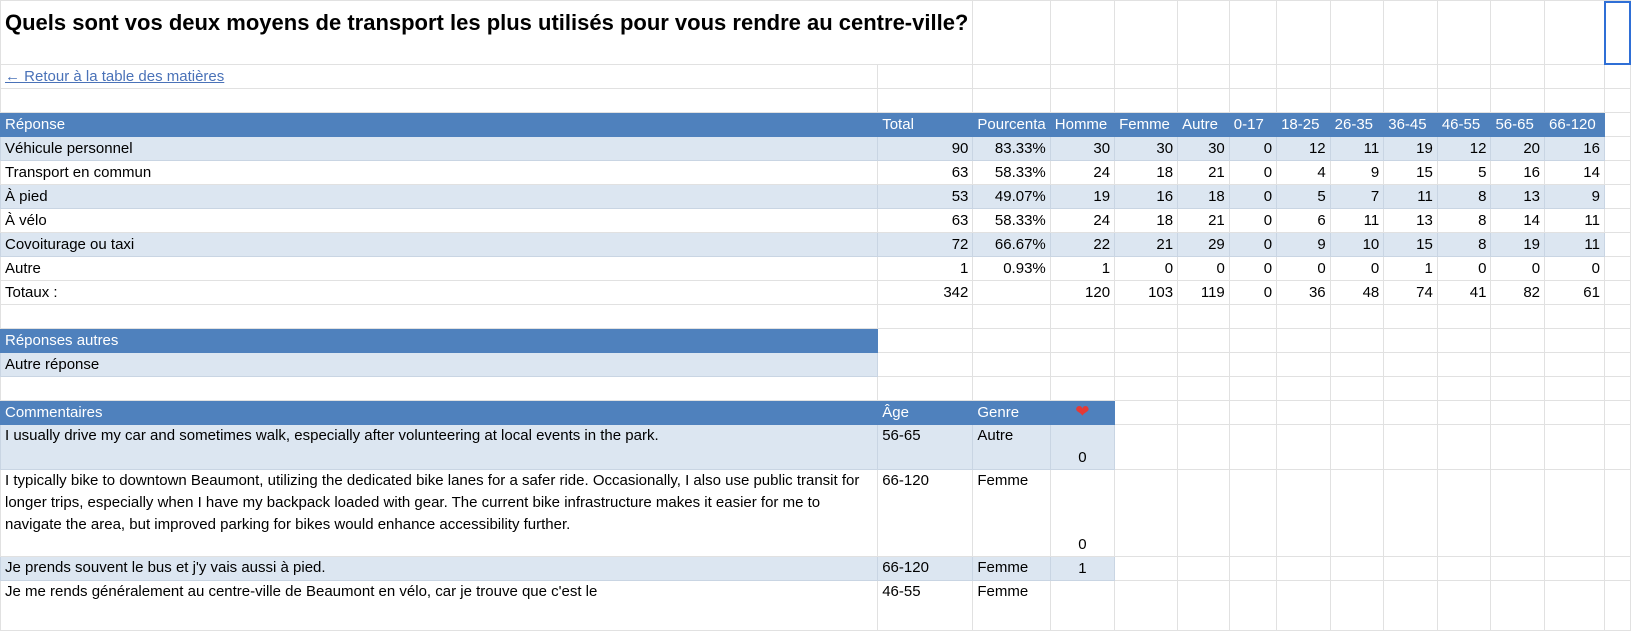 Image resolution: width=1631 pixels, height=631 pixels. What do you see at coordinates (1357, 292) in the screenshot?
I see `total-cell: 48` at bounding box center [1357, 292].